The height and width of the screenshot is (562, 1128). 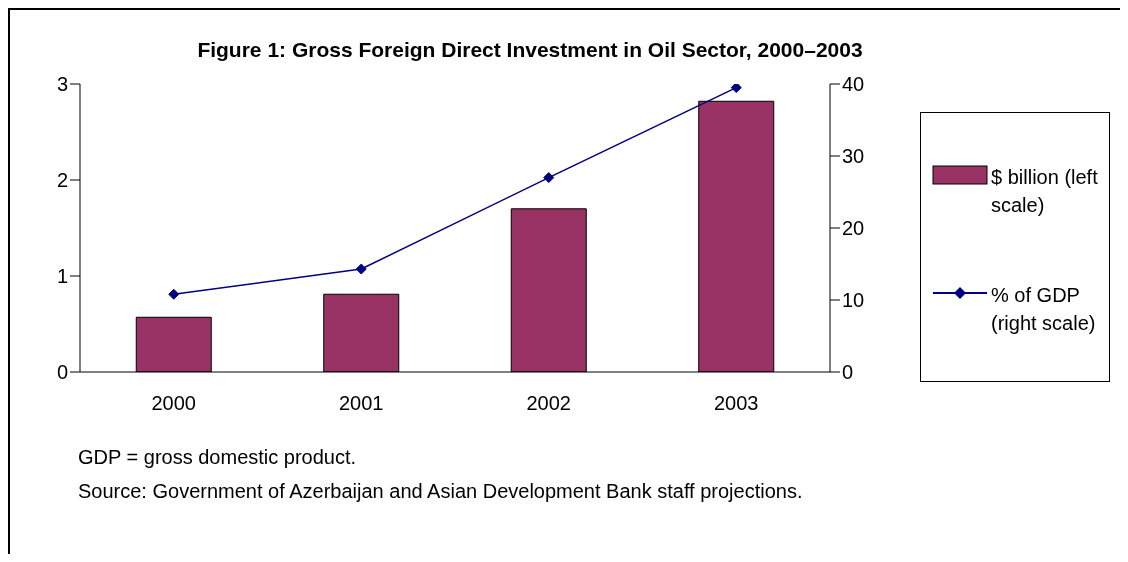 I want to click on y2-tick-label: 30, so click(x=853, y=156).